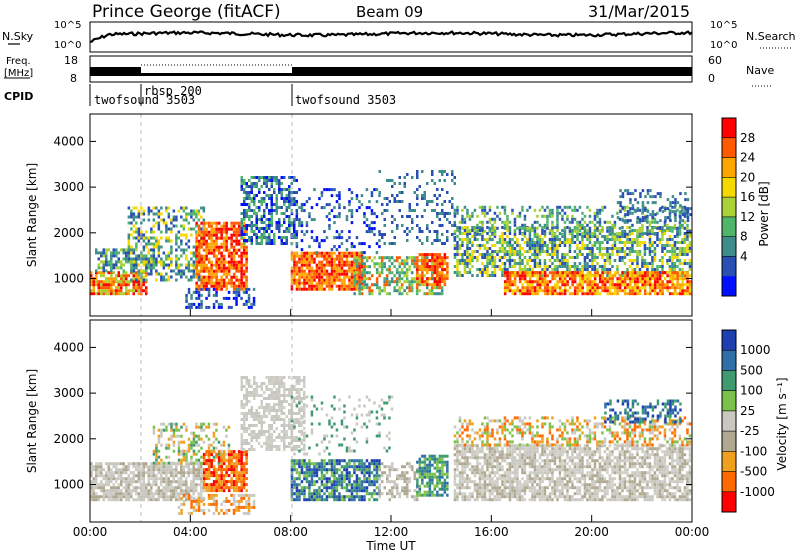 This screenshot has width=800, height=554. What do you see at coordinates (18, 96) in the screenshot?
I see `cpid-label: CPID` at bounding box center [18, 96].